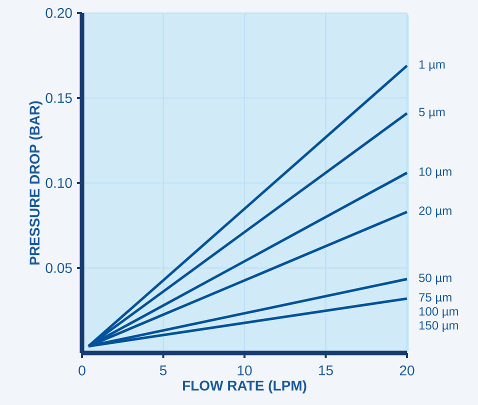 This screenshot has height=405, width=478. What do you see at coordinates (432, 113) in the screenshot?
I see `series-label: 5 µm` at bounding box center [432, 113].